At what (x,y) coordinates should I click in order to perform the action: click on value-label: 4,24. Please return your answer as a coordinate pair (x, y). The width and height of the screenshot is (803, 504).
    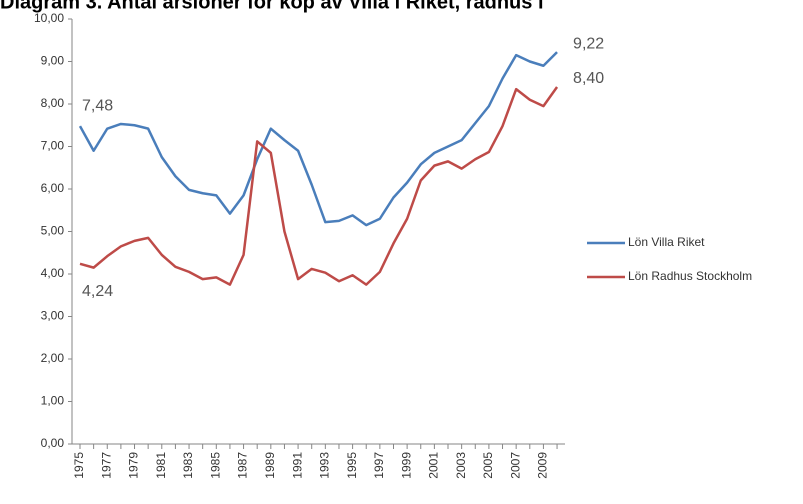
    Looking at the image, I should click on (97, 291).